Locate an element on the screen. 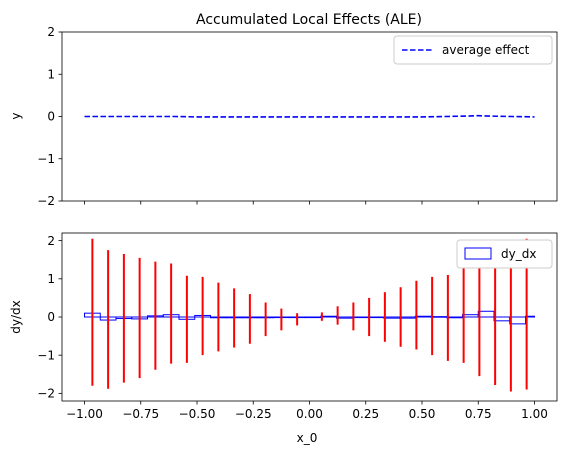 This screenshot has width=565, height=455. ale-y-tick-label: 1 is located at coordinates (51, 74).